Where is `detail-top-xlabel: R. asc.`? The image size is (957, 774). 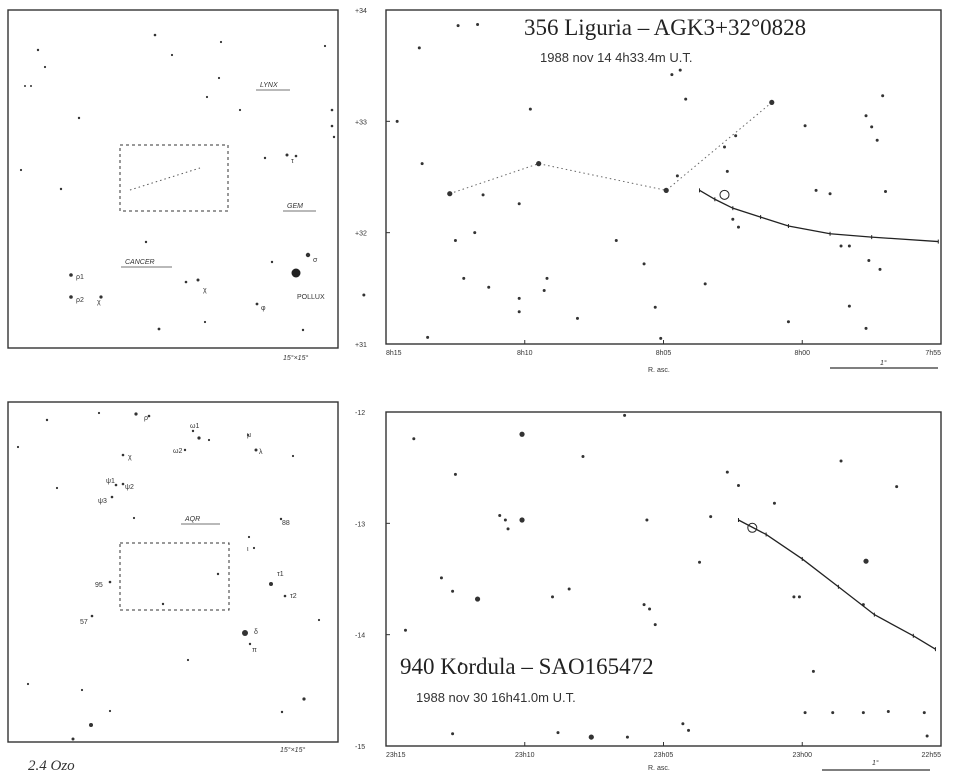
detail-top-xlabel: R. asc. is located at coordinates (659, 370).